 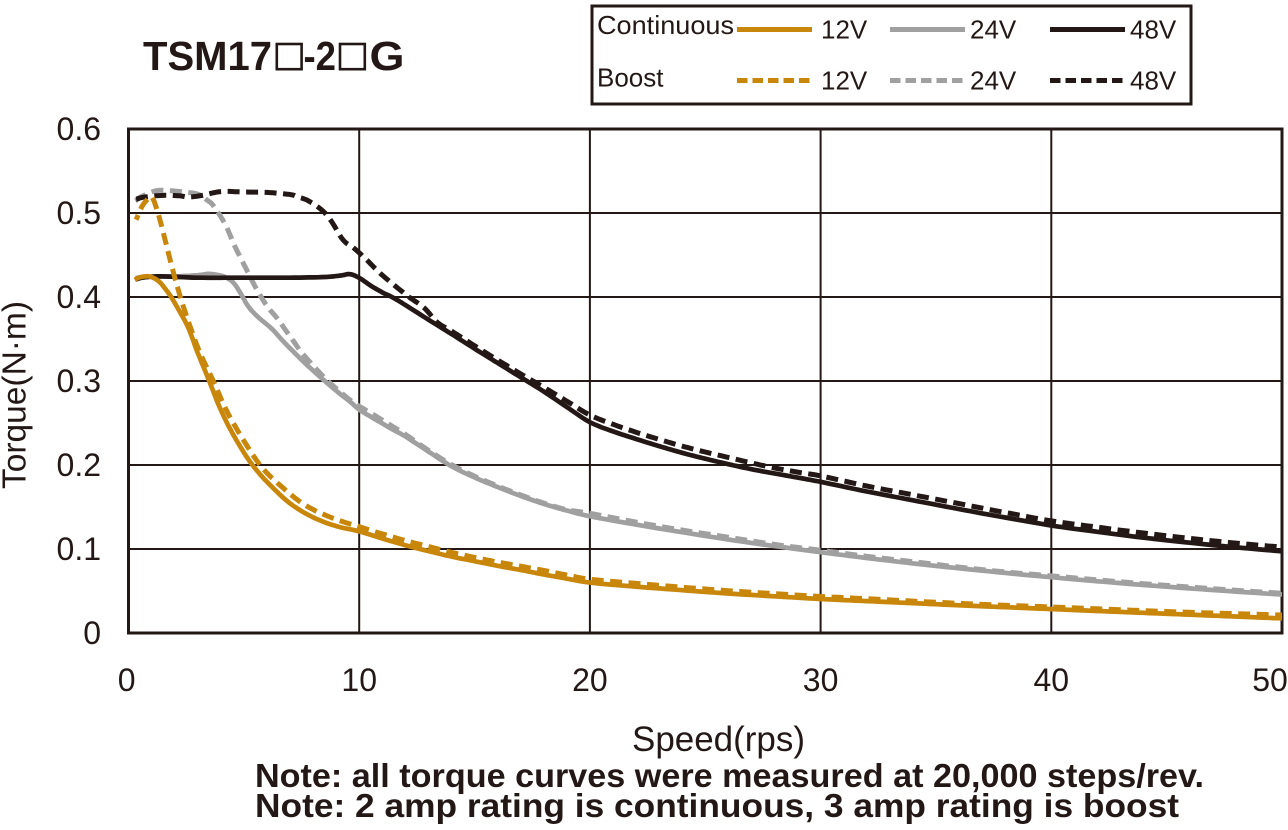 I want to click on svg-text: 0.1, so click(x=79, y=549).